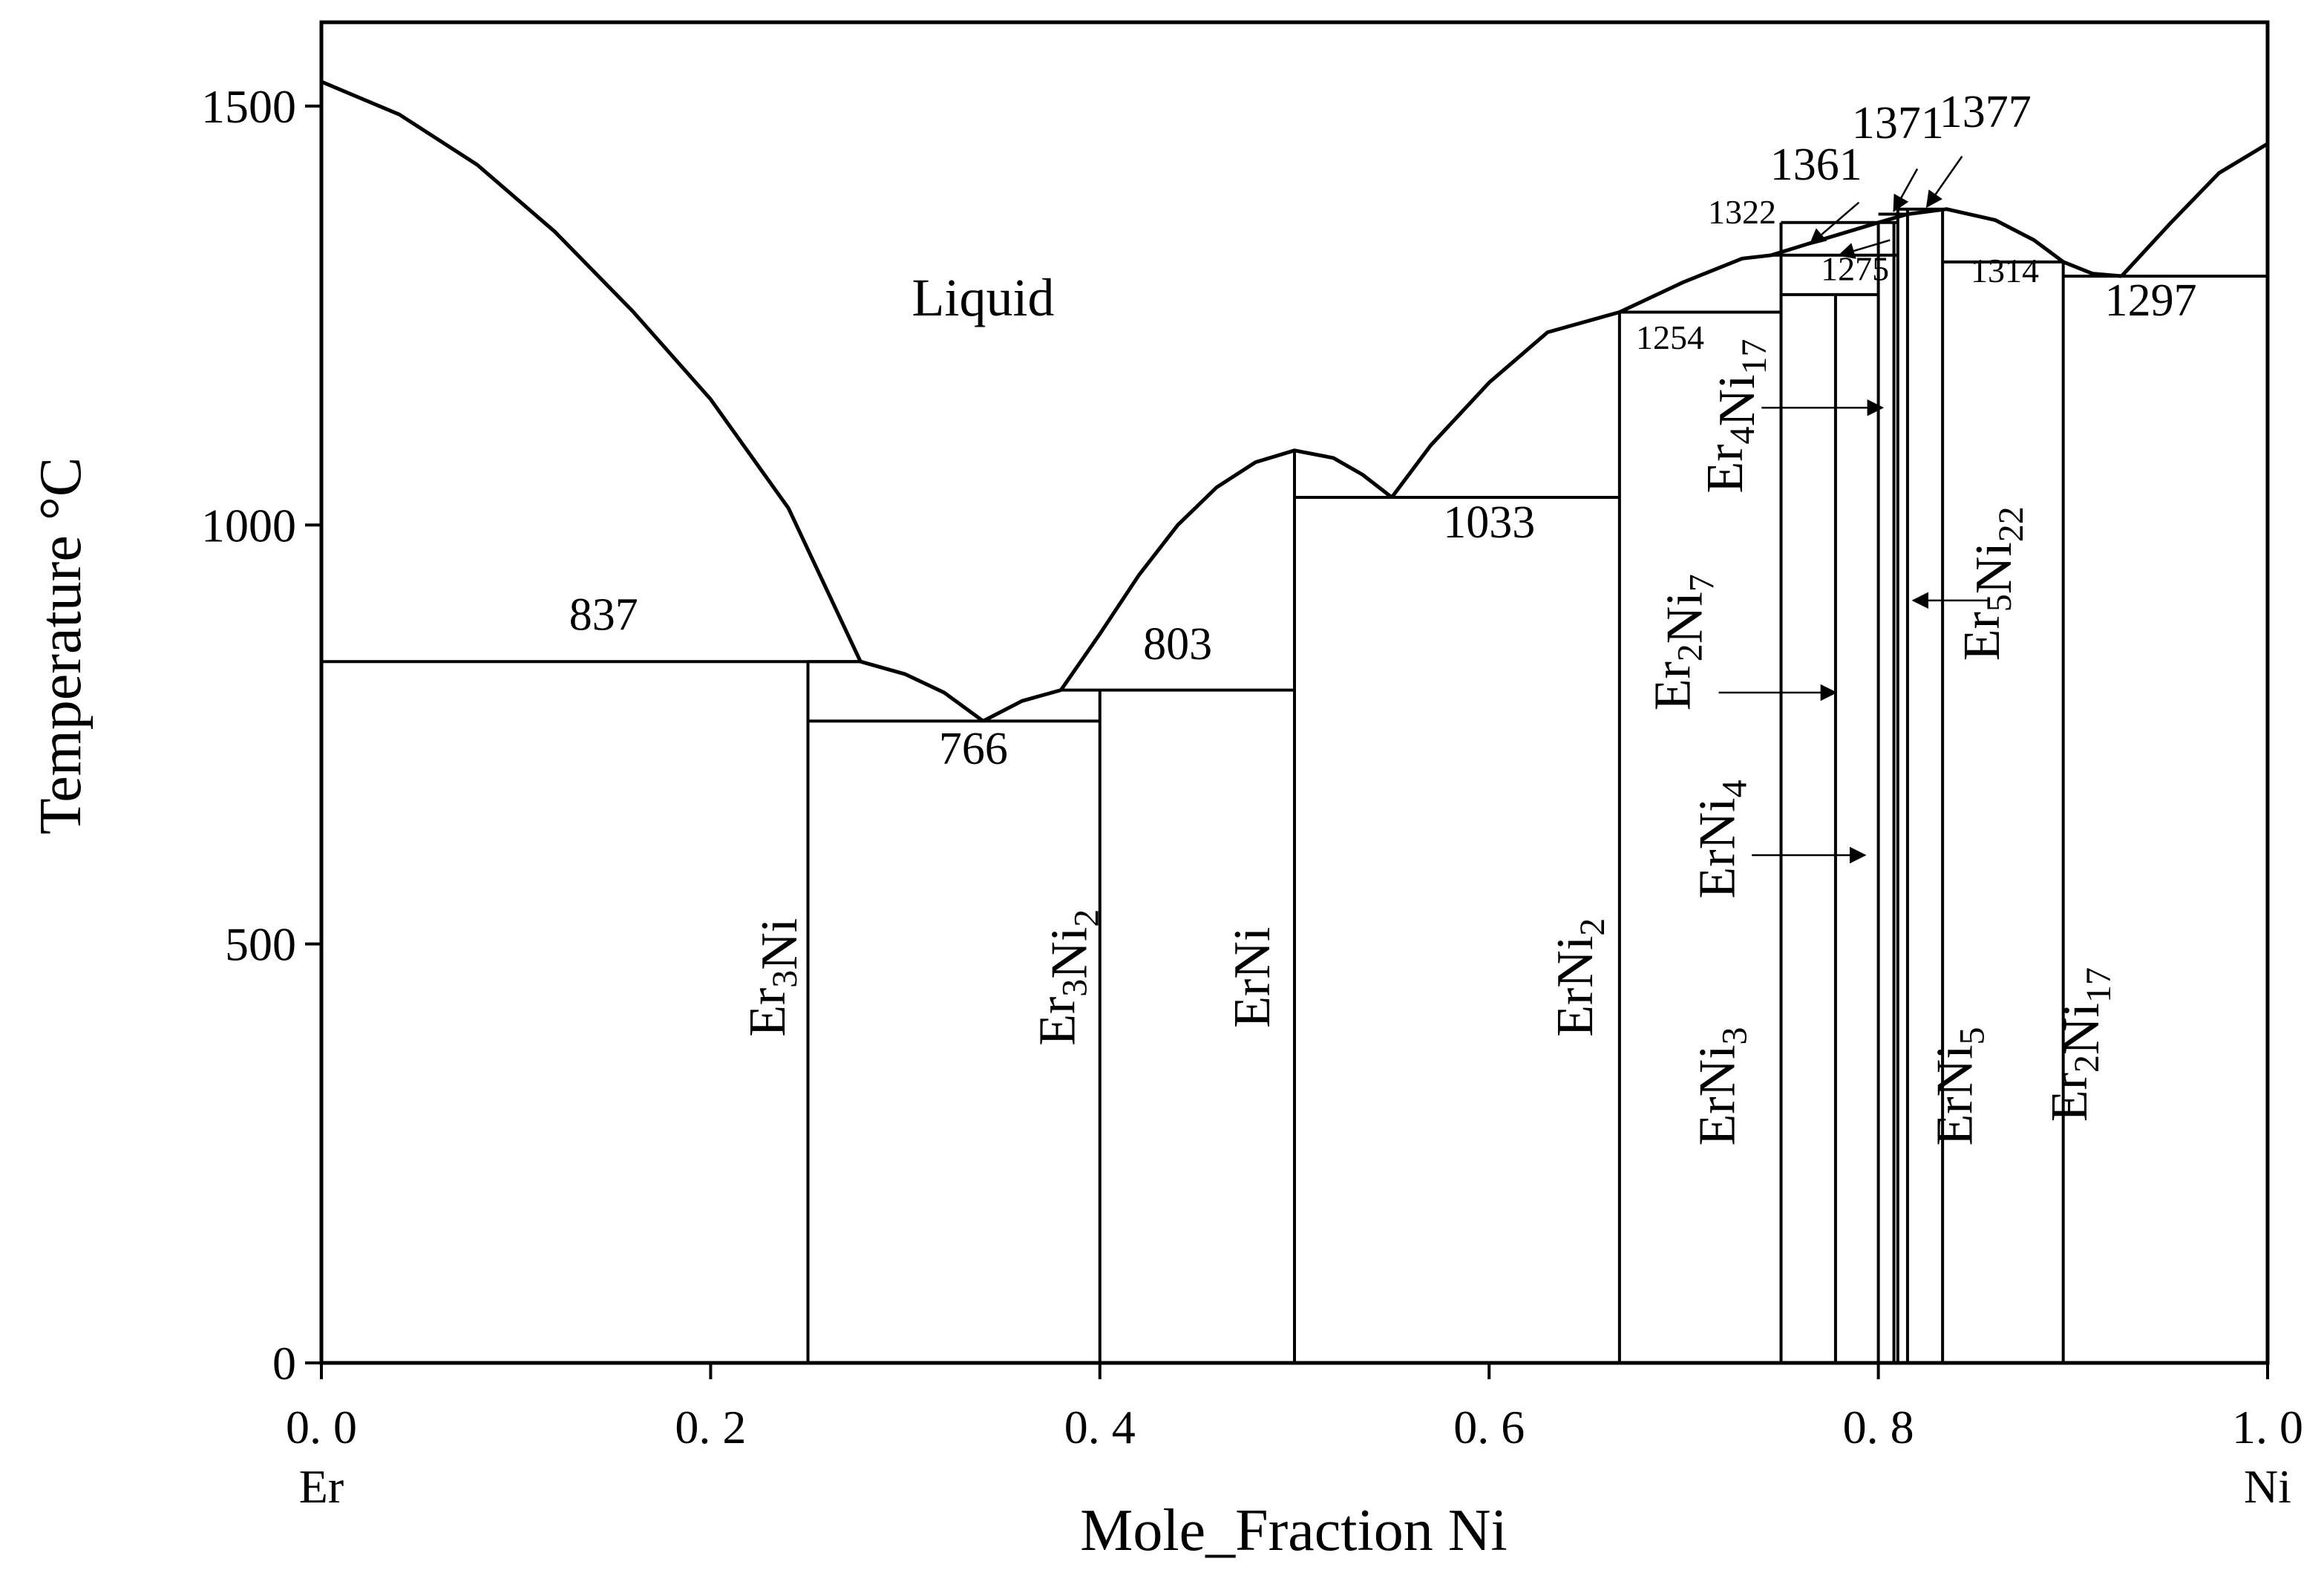 This screenshot has height=1596, width=2324. I want to click on y-tick-label: 1000, so click(248, 526).